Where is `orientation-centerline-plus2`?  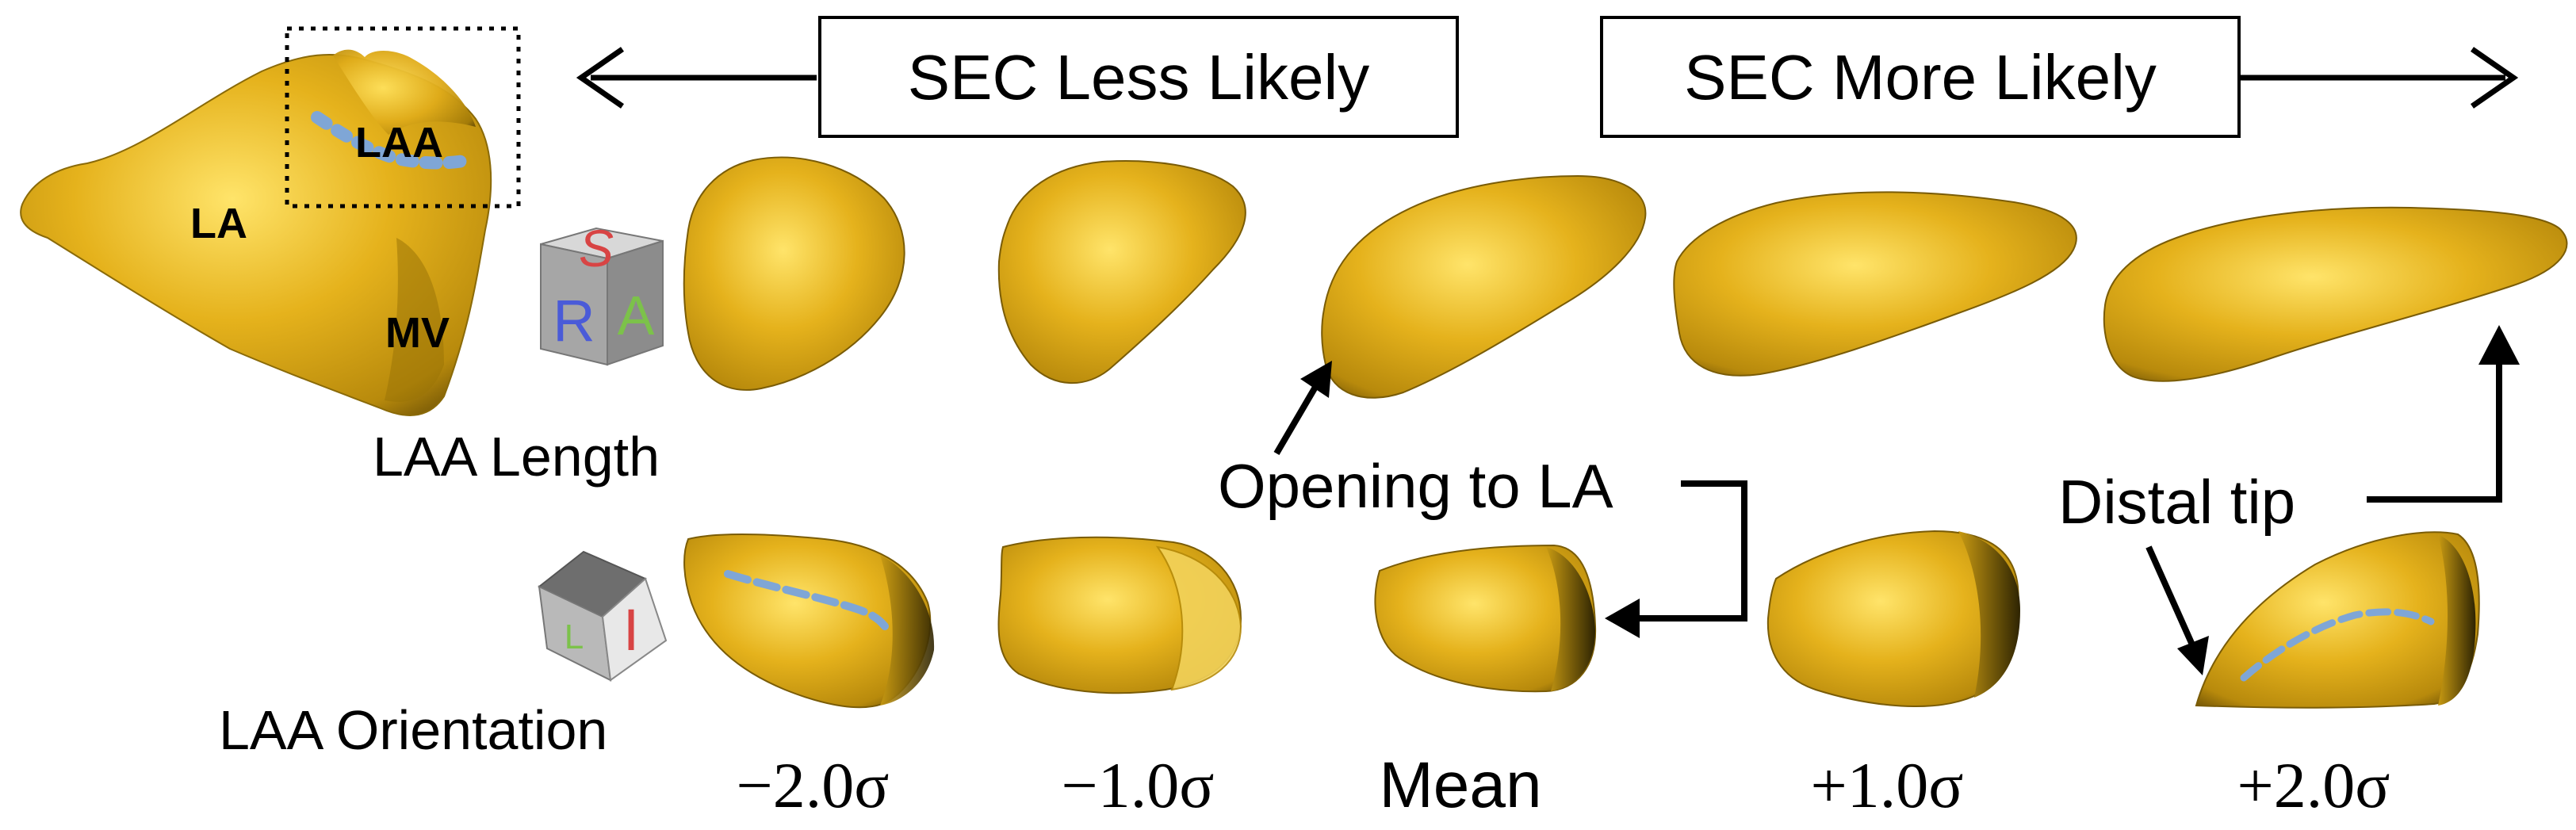 orientation-centerline-plus2 is located at coordinates (2337, 645).